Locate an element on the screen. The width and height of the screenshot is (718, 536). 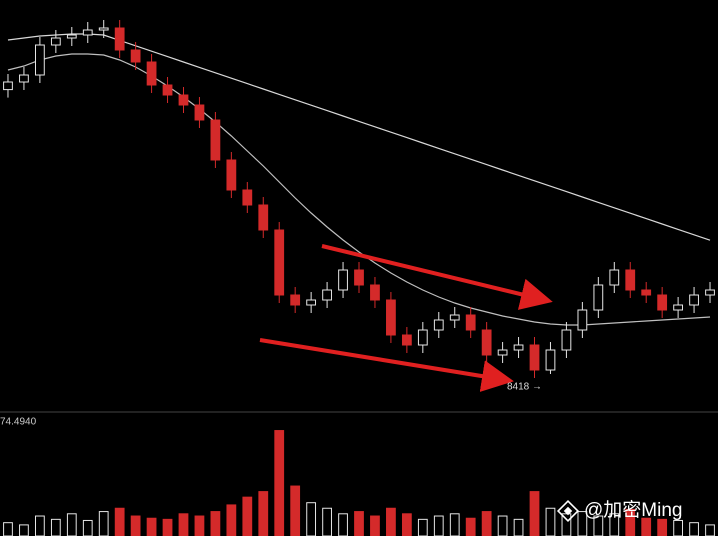
annotation: 8418 → is located at coordinates (524, 387).